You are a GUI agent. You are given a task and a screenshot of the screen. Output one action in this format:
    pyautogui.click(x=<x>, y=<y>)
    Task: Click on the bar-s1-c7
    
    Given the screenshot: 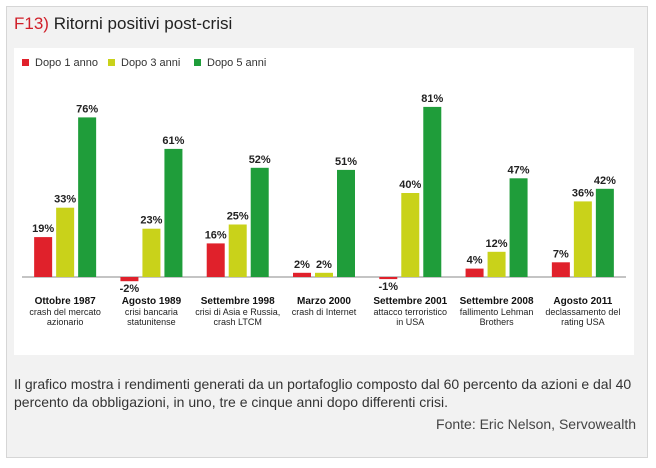 What is the action you would take?
    pyautogui.click(x=560, y=269)
    